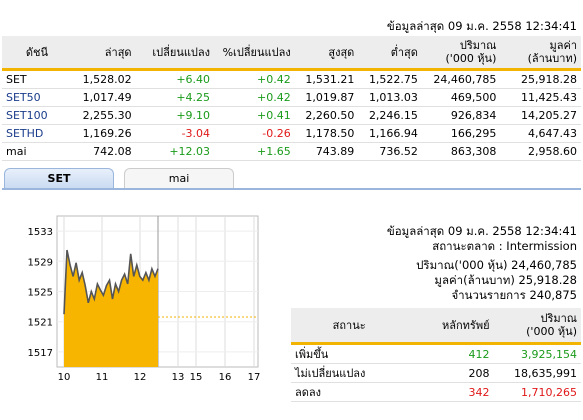  What do you see at coordinates (537, 392) in the screenshot?
I see `breadth-volume: 1,710,265` at bounding box center [537, 392].